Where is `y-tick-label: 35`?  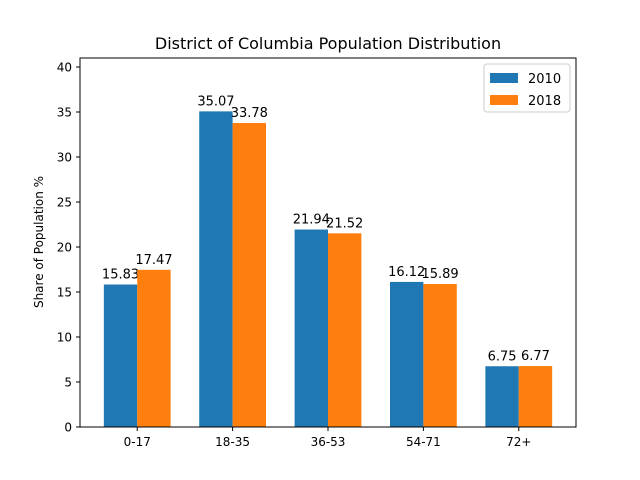
y-tick-label: 35 is located at coordinates (64, 113).